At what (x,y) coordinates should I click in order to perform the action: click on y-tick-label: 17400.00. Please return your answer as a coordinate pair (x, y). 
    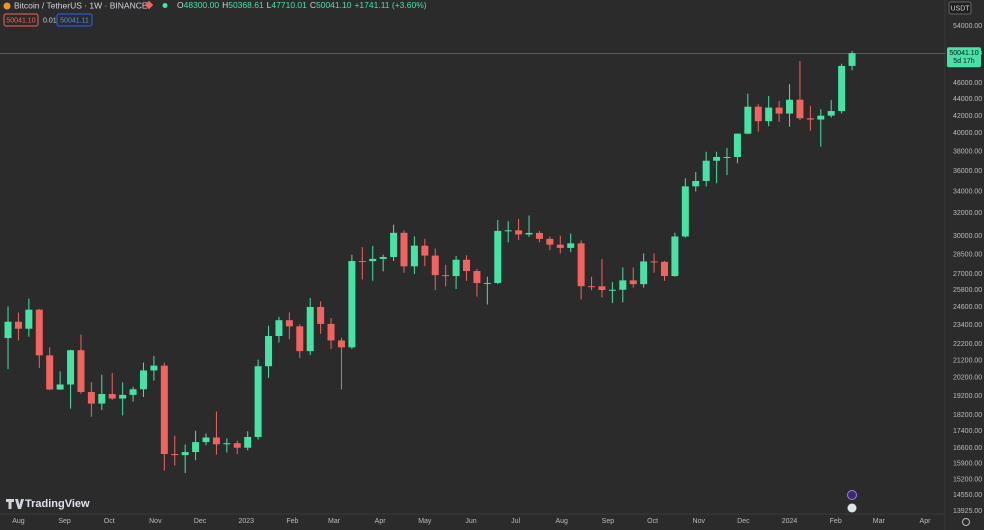
    Looking at the image, I should click on (967, 431).